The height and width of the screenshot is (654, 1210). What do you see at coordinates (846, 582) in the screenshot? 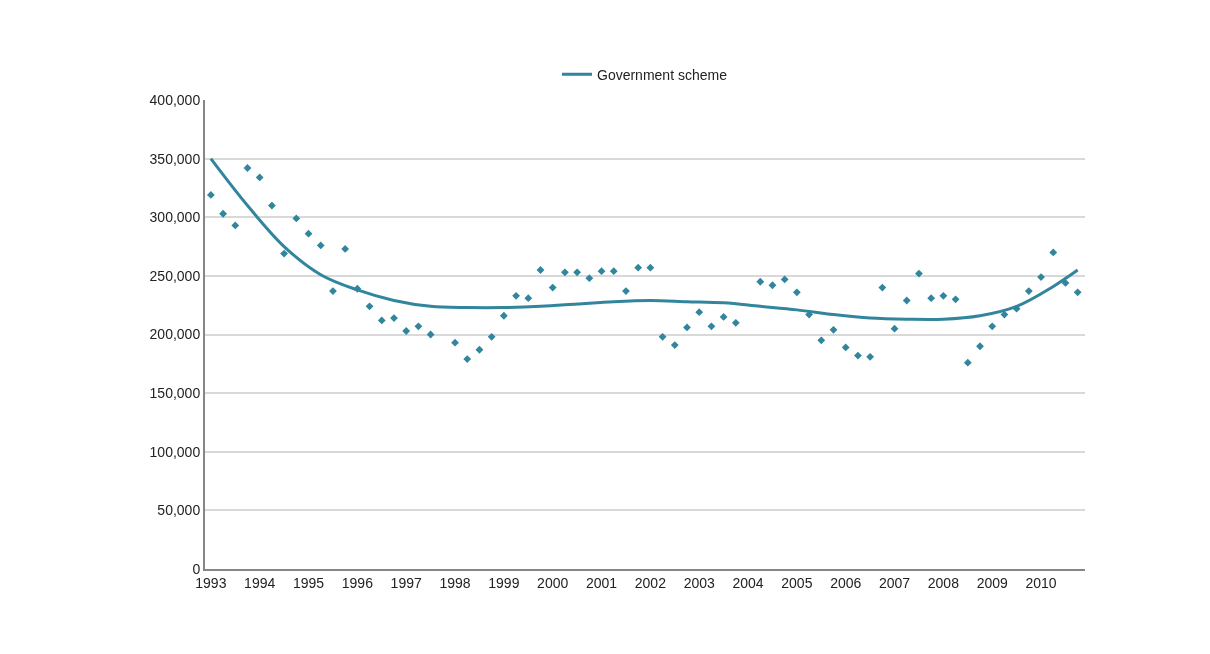
I see `x-tick-label: 2006` at bounding box center [846, 582].